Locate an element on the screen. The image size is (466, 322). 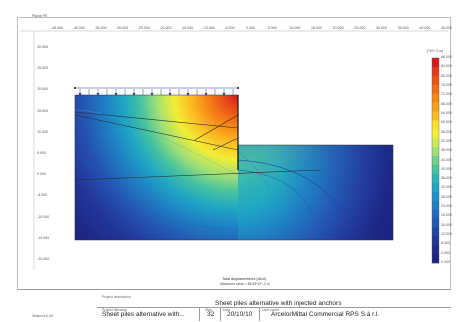
legend-value-label: 52.000 is located at coordinates (446, 140).